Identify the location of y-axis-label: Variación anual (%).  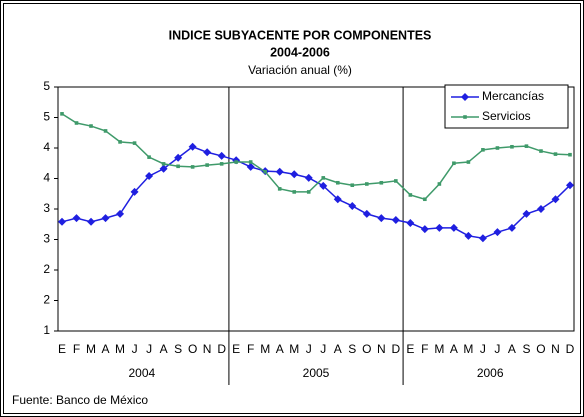
(300, 70).